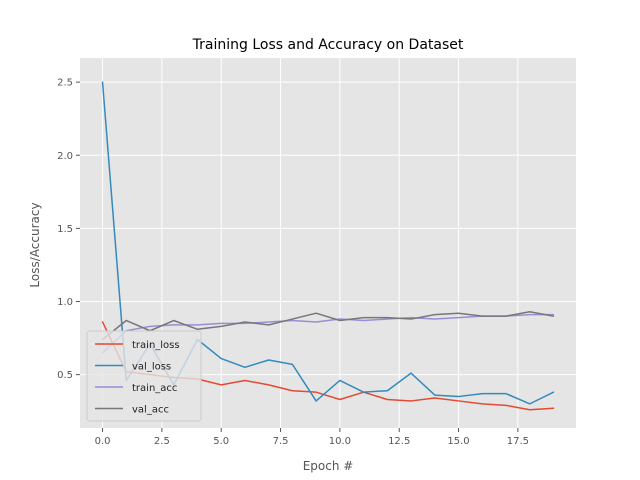  What do you see at coordinates (518, 441) in the screenshot?
I see `x-tick-label: 17.5` at bounding box center [518, 441].